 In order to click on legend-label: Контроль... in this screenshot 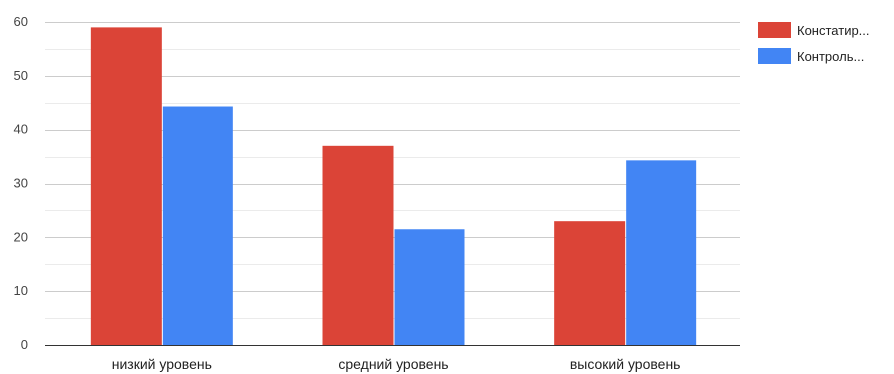, I will do `click(830, 56)`.